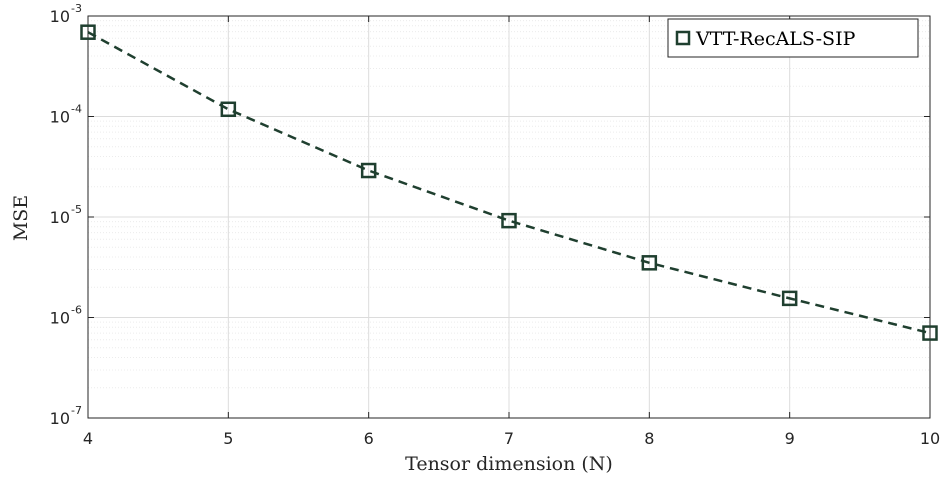 The width and height of the screenshot is (944, 481). Describe the element at coordinates (228, 438) in the screenshot. I see `x-tick-label: 5` at that location.